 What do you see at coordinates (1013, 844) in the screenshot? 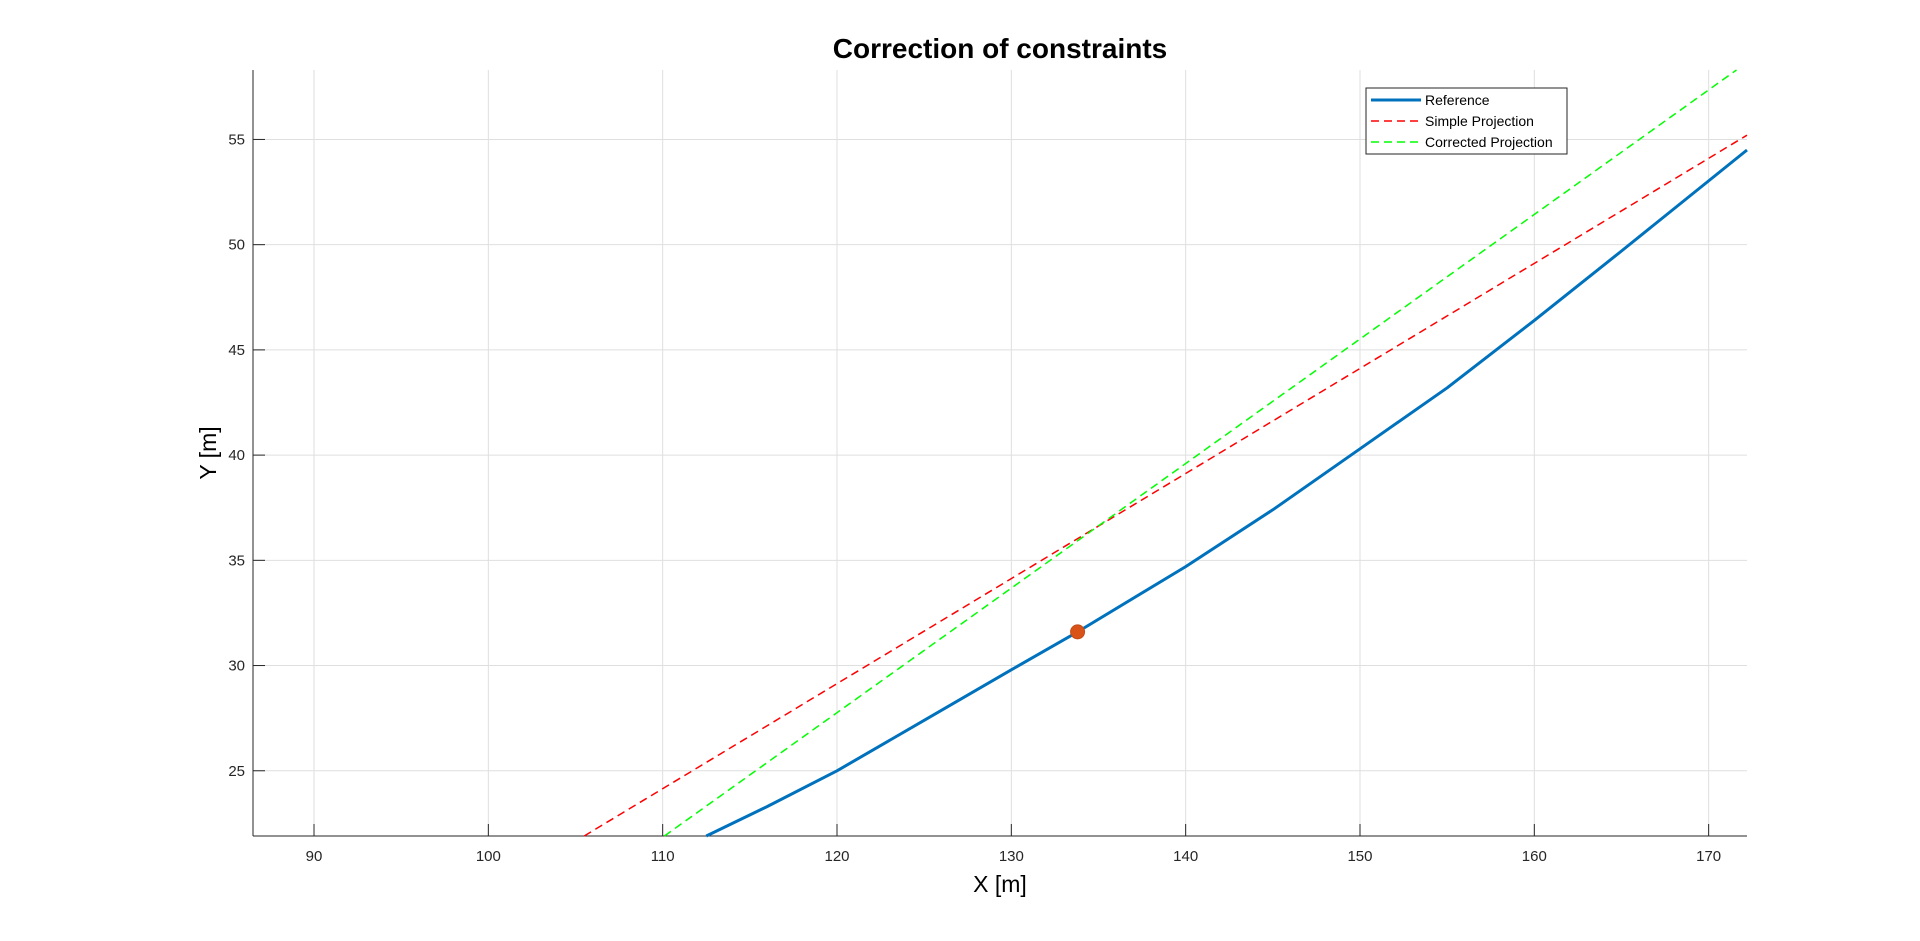
I see `x-ticks: 90 100 110 120 130 140 150 160 170` at bounding box center [1013, 844].